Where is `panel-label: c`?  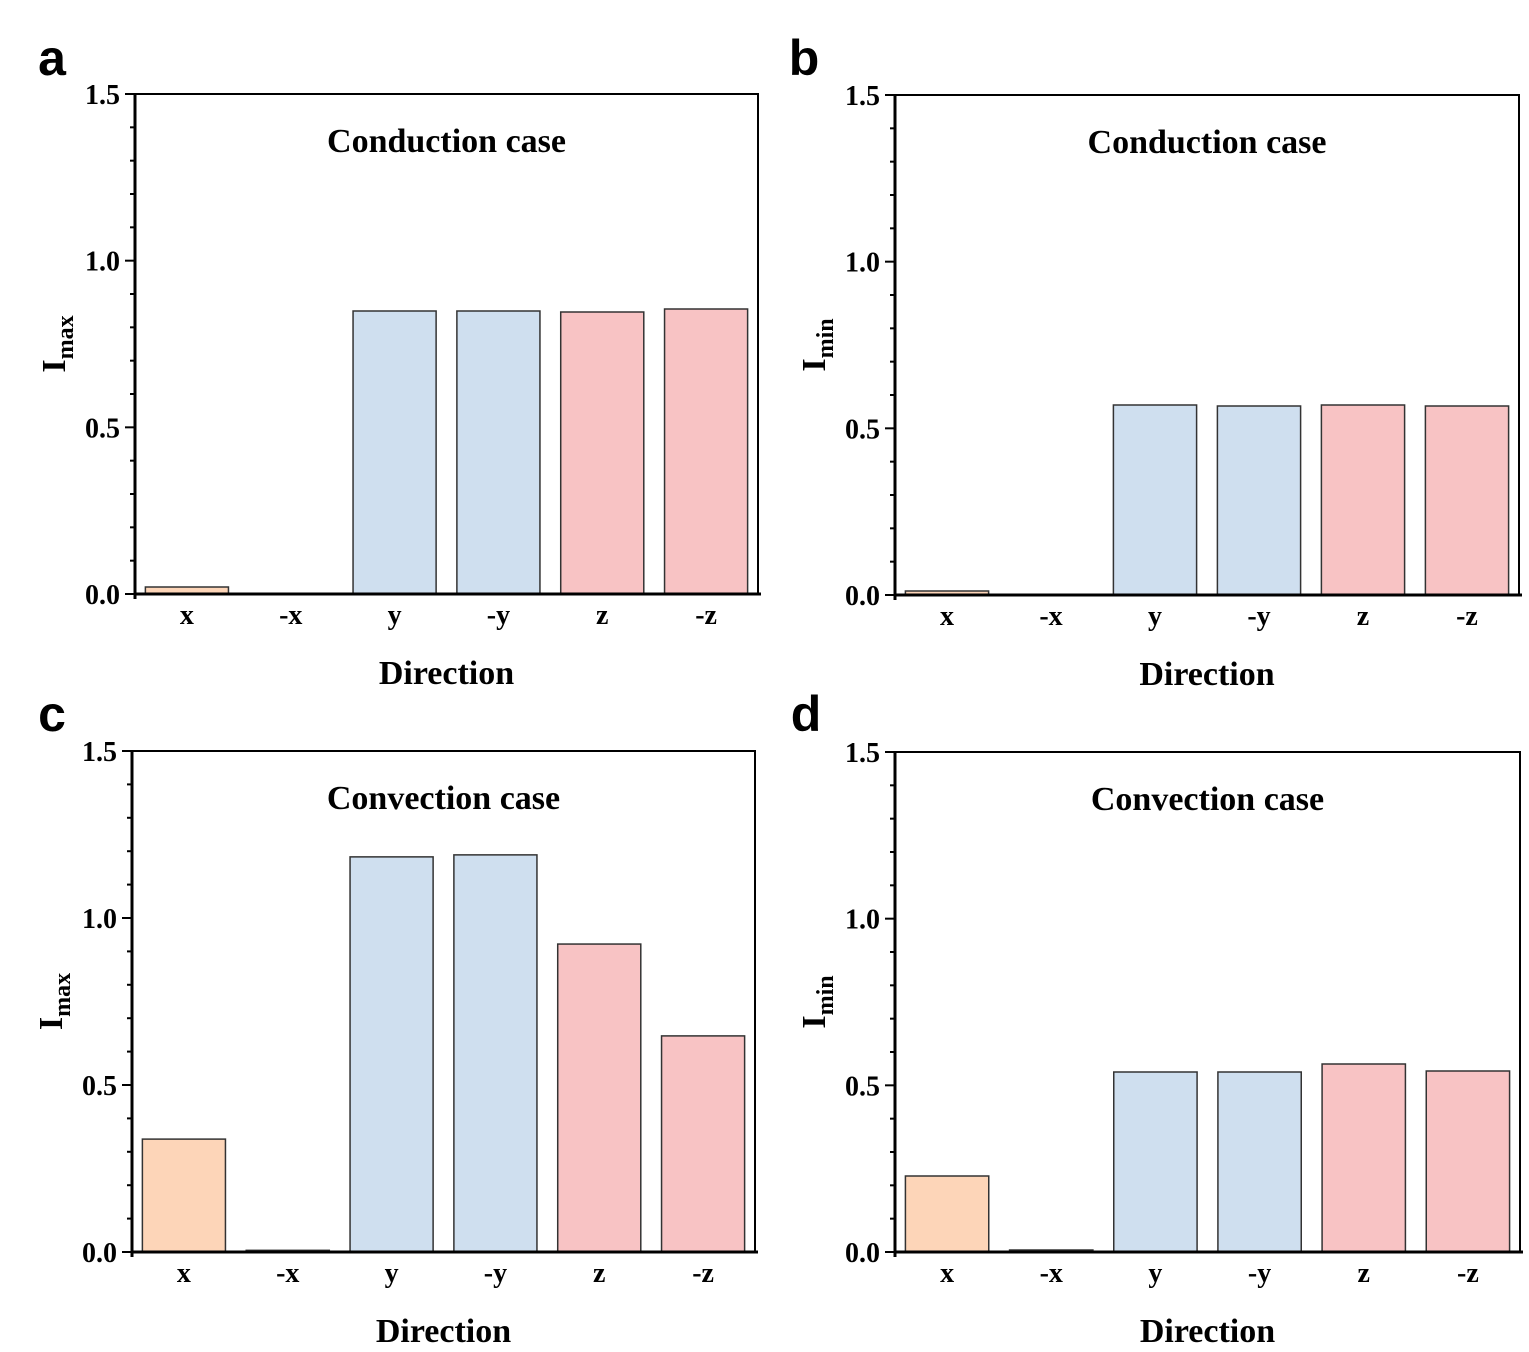
panel-label: c is located at coordinates (52, 714).